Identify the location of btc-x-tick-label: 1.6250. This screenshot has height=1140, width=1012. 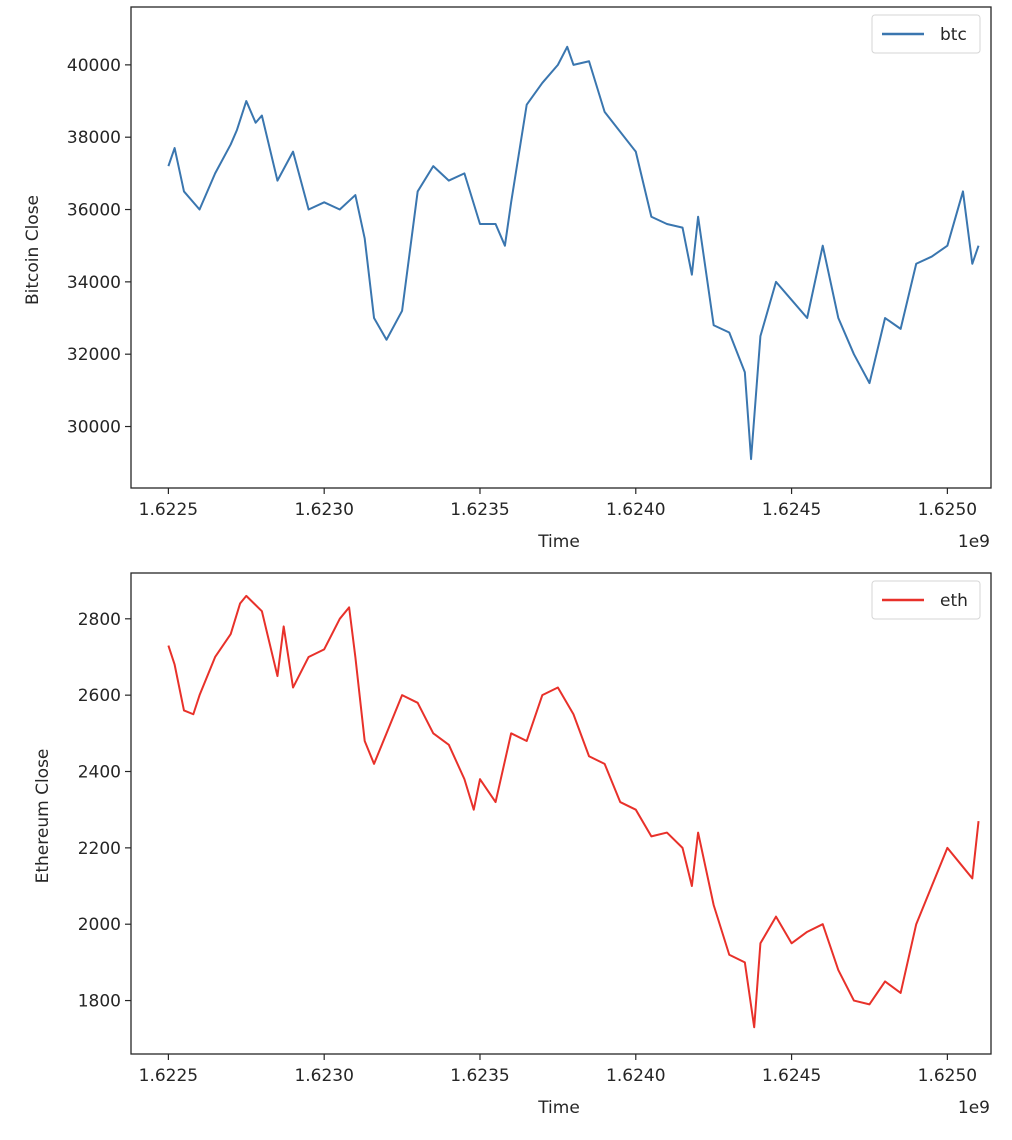
(947, 510).